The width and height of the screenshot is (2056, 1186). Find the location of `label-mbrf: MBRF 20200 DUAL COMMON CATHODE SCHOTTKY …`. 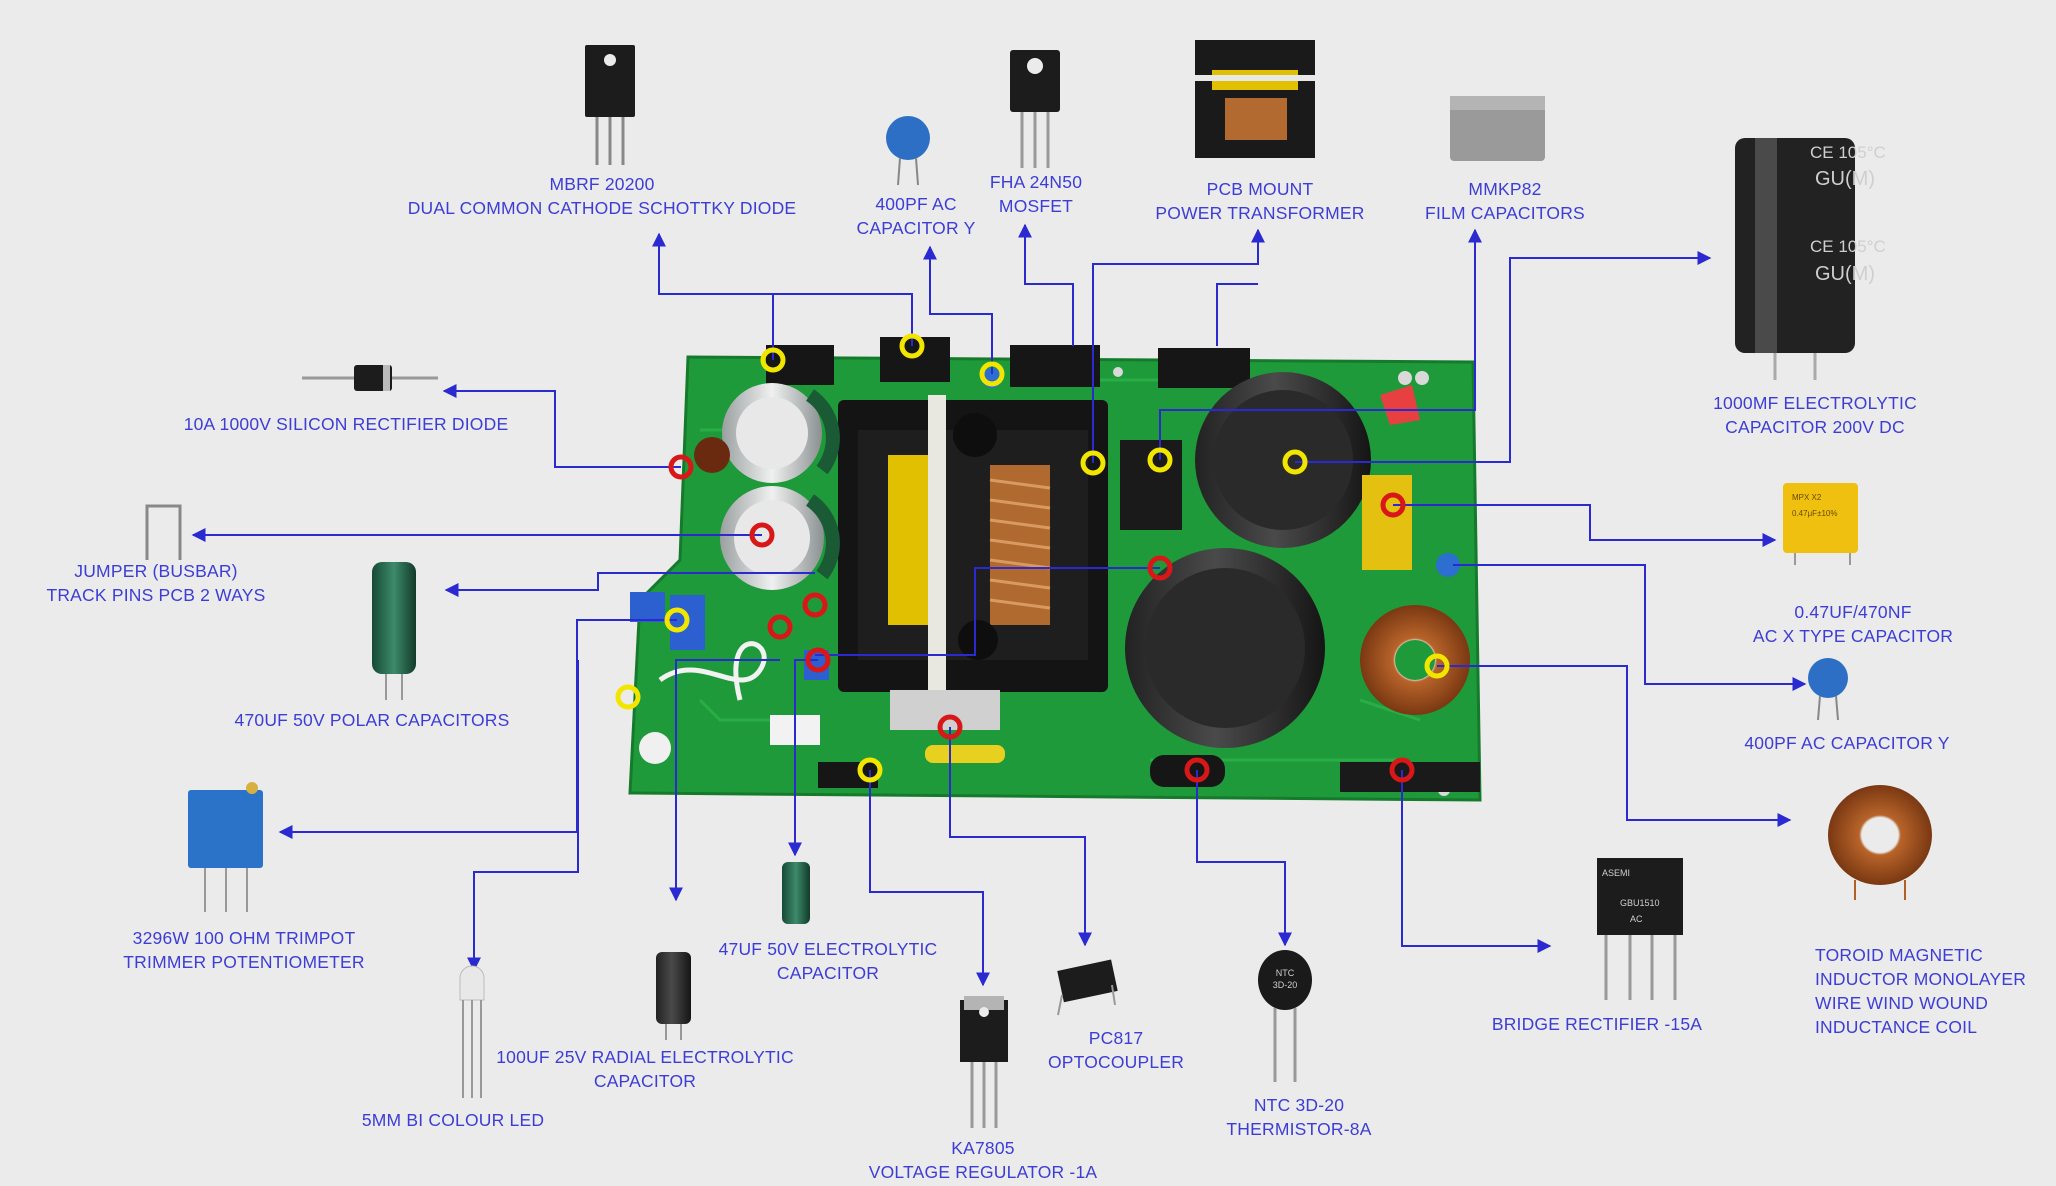

label-mbrf: MBRF 20200 DUAL COMMON CATHODE SCHOTTKY … is located at coordinates (602, 196).